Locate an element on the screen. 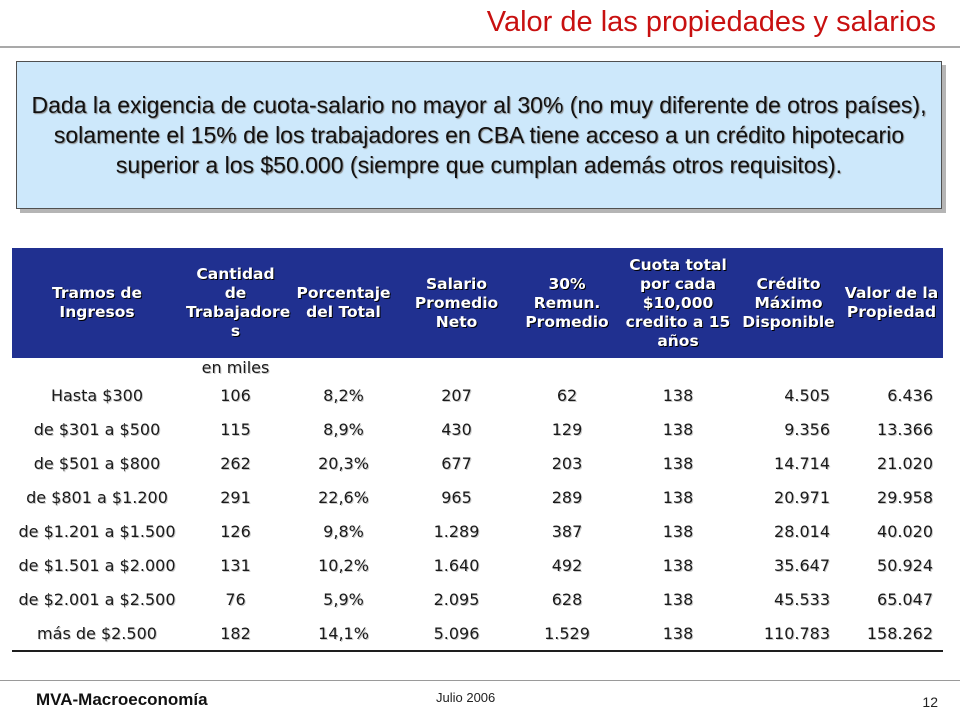 The width and height of the screenshot is (960, 720). cell-remuneracion: 492 is located at coordinates (567, 565).